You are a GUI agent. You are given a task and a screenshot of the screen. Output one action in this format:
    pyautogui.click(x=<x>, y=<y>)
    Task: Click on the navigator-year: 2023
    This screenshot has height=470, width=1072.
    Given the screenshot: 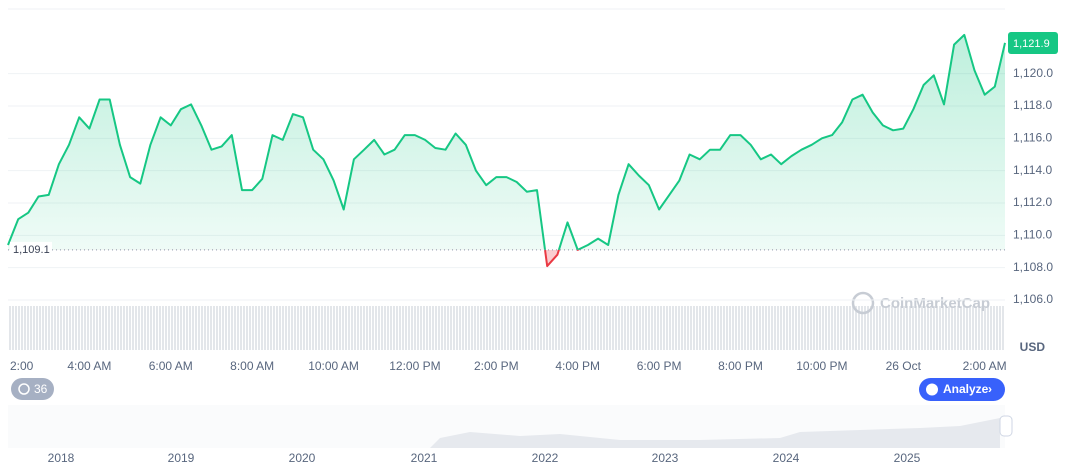 What is the action you would take?
    pyautogui.click(x=665, y=458)
    